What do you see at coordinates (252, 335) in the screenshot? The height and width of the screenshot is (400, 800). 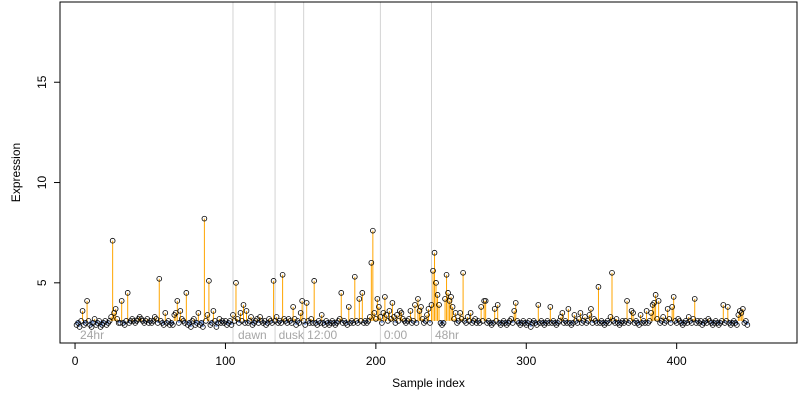 I see `phase-label: dawn` at bounding box center [252, 335].